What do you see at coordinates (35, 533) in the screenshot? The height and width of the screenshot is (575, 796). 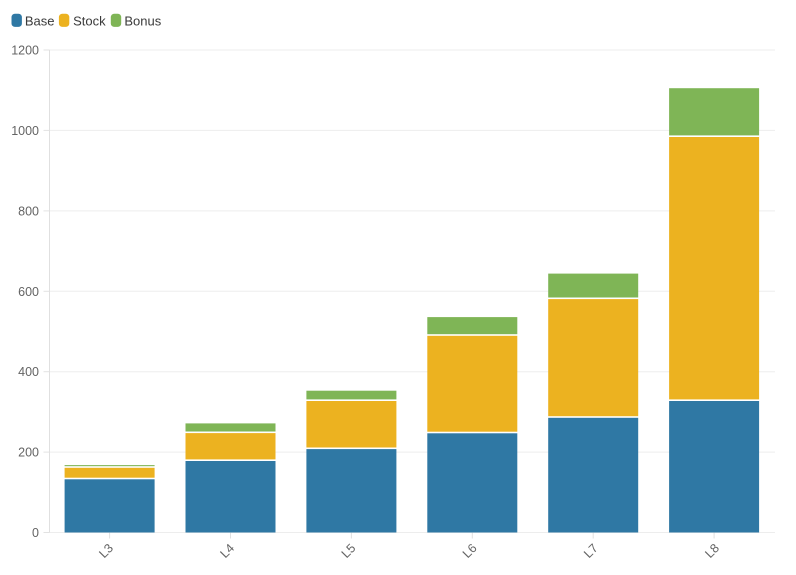 I see `svg-text: 0` at bounding box center [35, 533].